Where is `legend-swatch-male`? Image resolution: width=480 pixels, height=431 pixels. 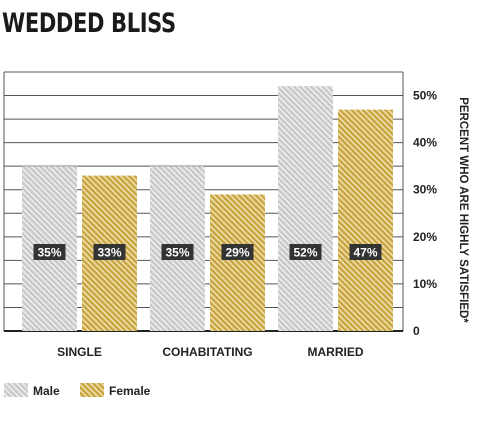 legend-swatch-male is located at coordinates (16, 390).